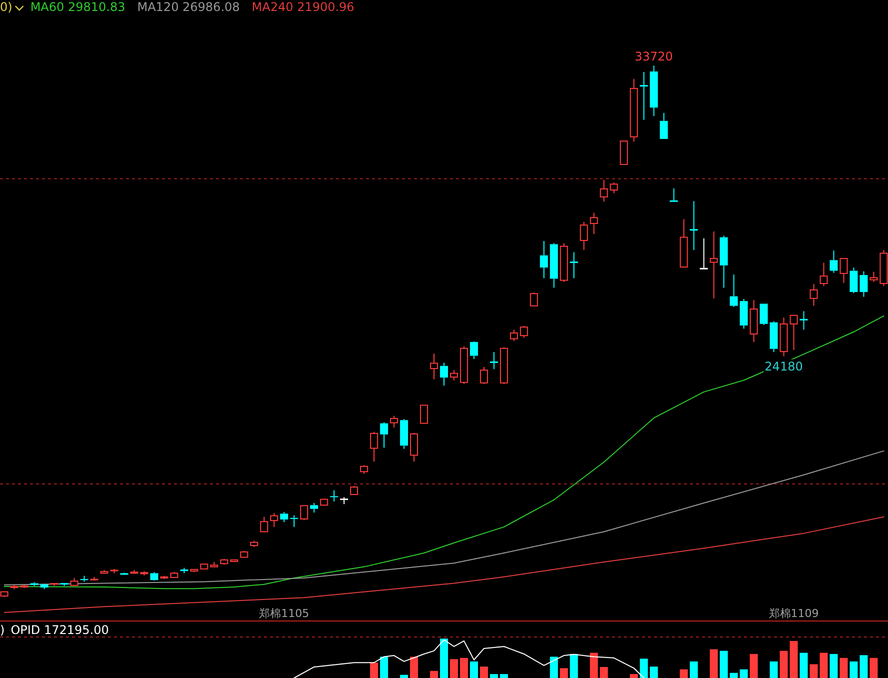 The image size is (888, 678). I want to click on annotation: 0), so click(6, 7).